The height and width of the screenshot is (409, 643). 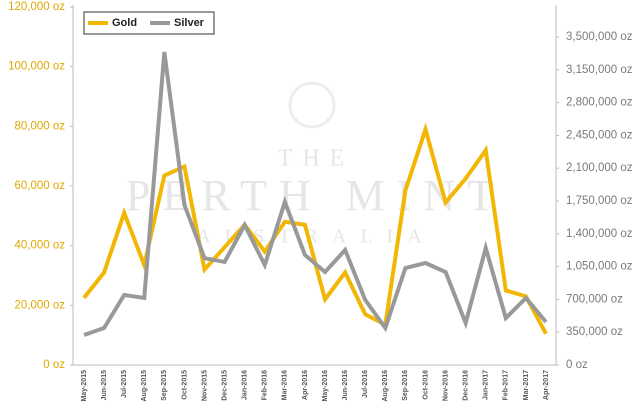 What do you see at coordinates (385, 386) in the screenshot?
I see `x-tick-label: Aug-2016` at bounding box center [385, 386].